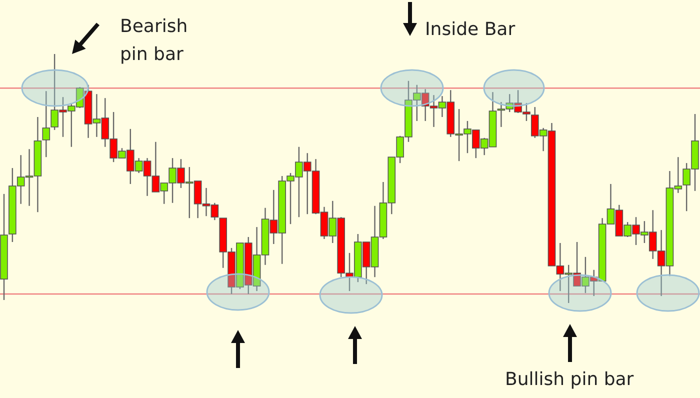  Describe the element at coordinates (154, 40) in the screenshot. I see `annotation: Bearish pin bar` at that location.